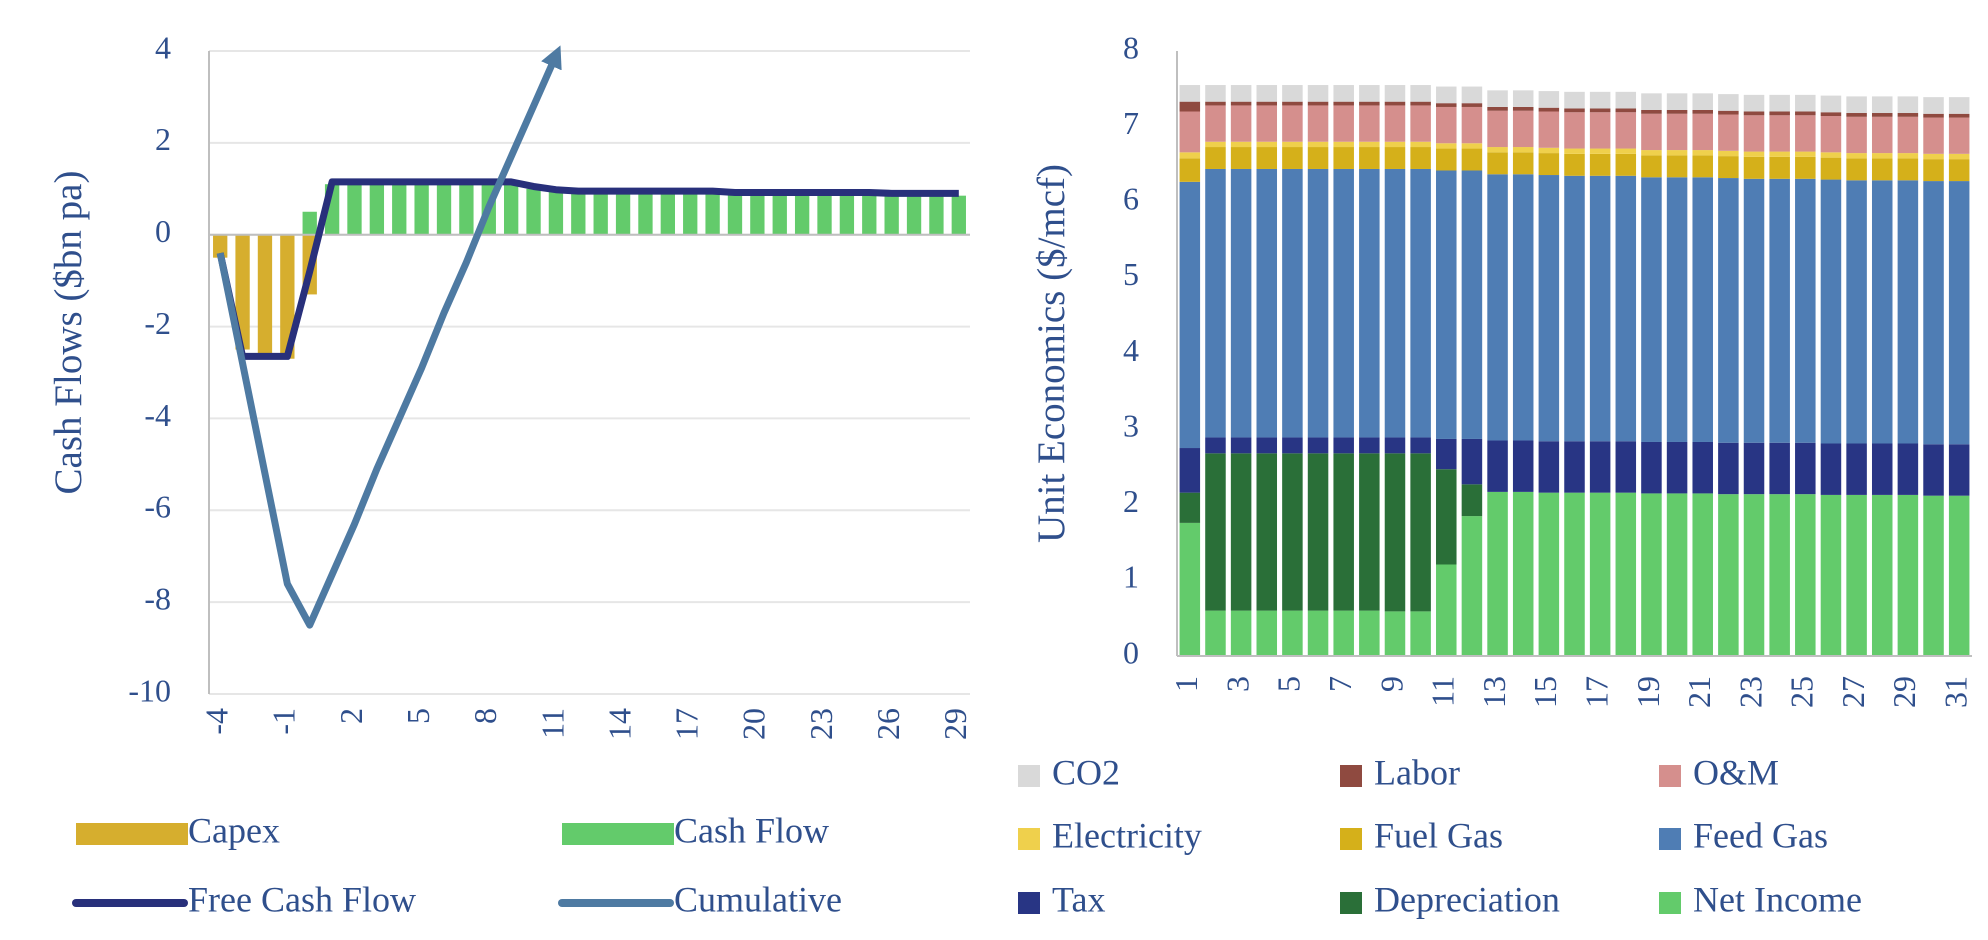 The image size is (1988, 940). Describe the element at coordinates (1467, 899) in the screenshot. I see `legend-label: Depreciation` at that location.